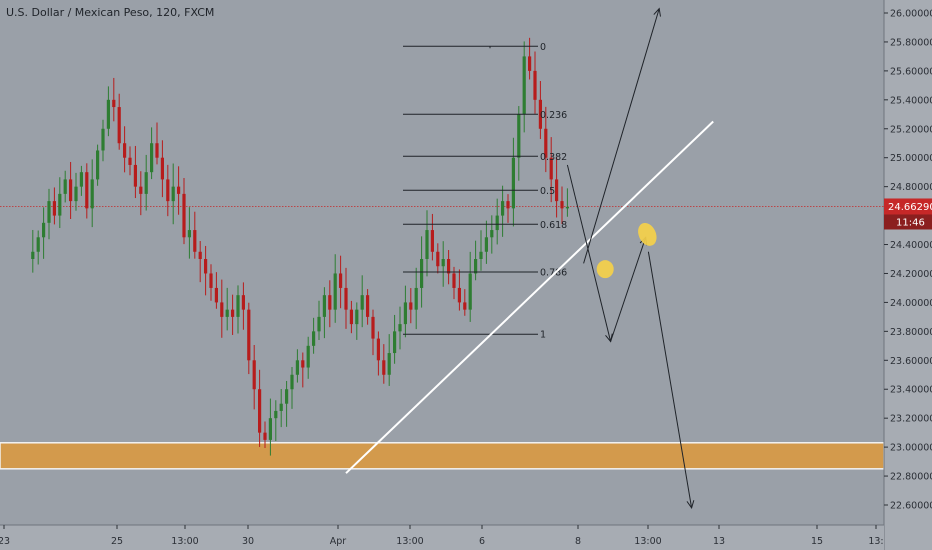 This screenshot has width=932, height=550. I want to click on drop-down-arrow-head, so click(690, 505).